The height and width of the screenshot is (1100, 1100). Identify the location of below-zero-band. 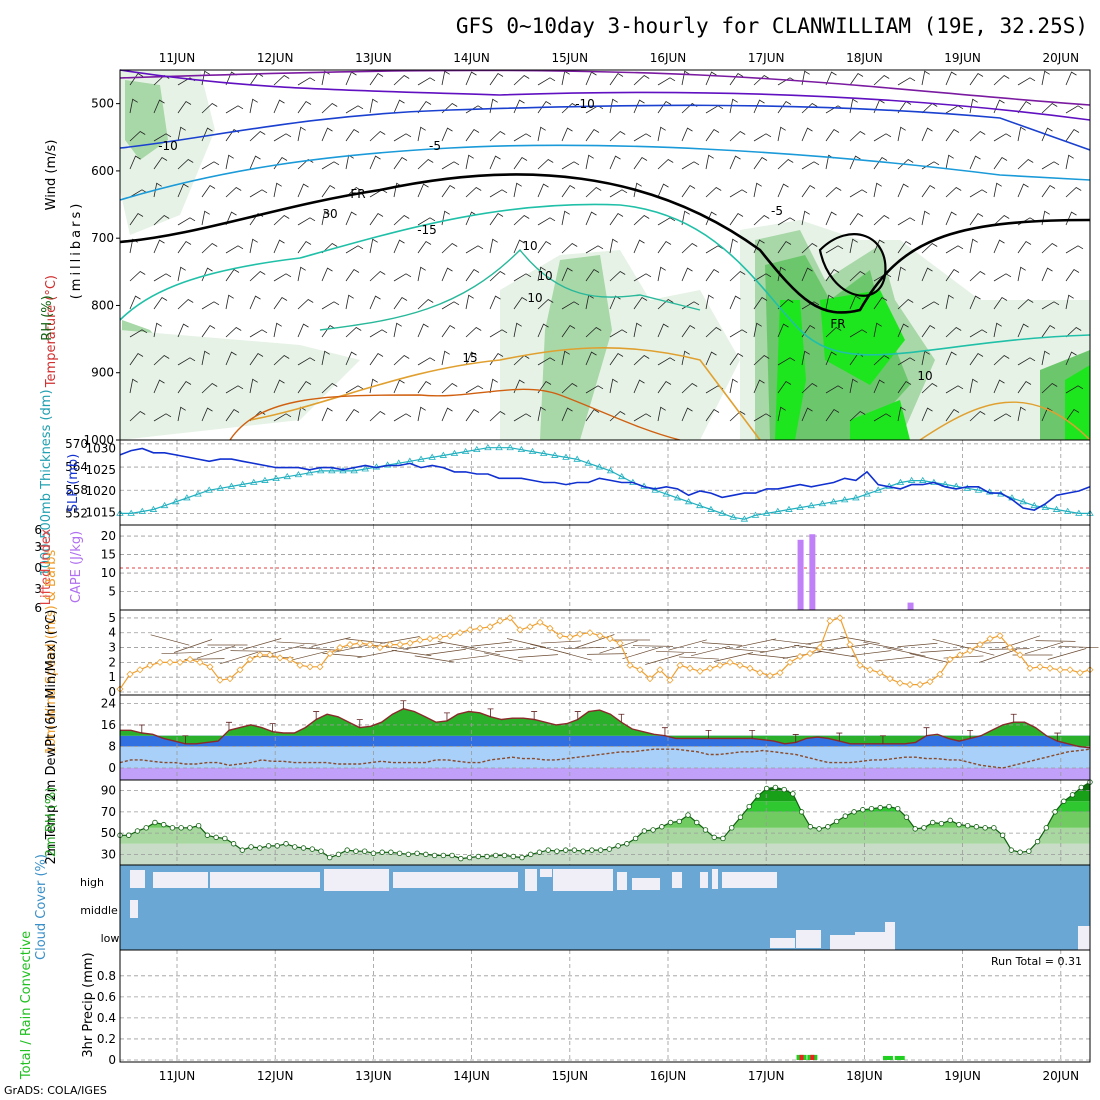
(605, 774).